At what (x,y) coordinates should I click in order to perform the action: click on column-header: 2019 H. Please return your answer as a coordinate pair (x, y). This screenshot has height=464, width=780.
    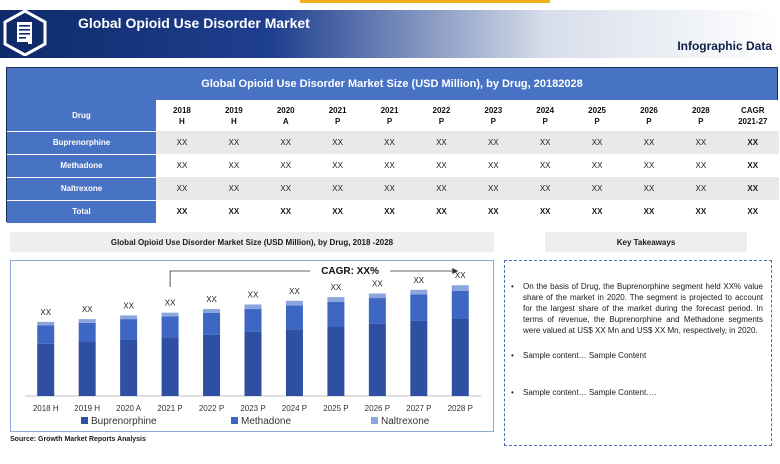
    Looking at the image, I should click on (233, 115).